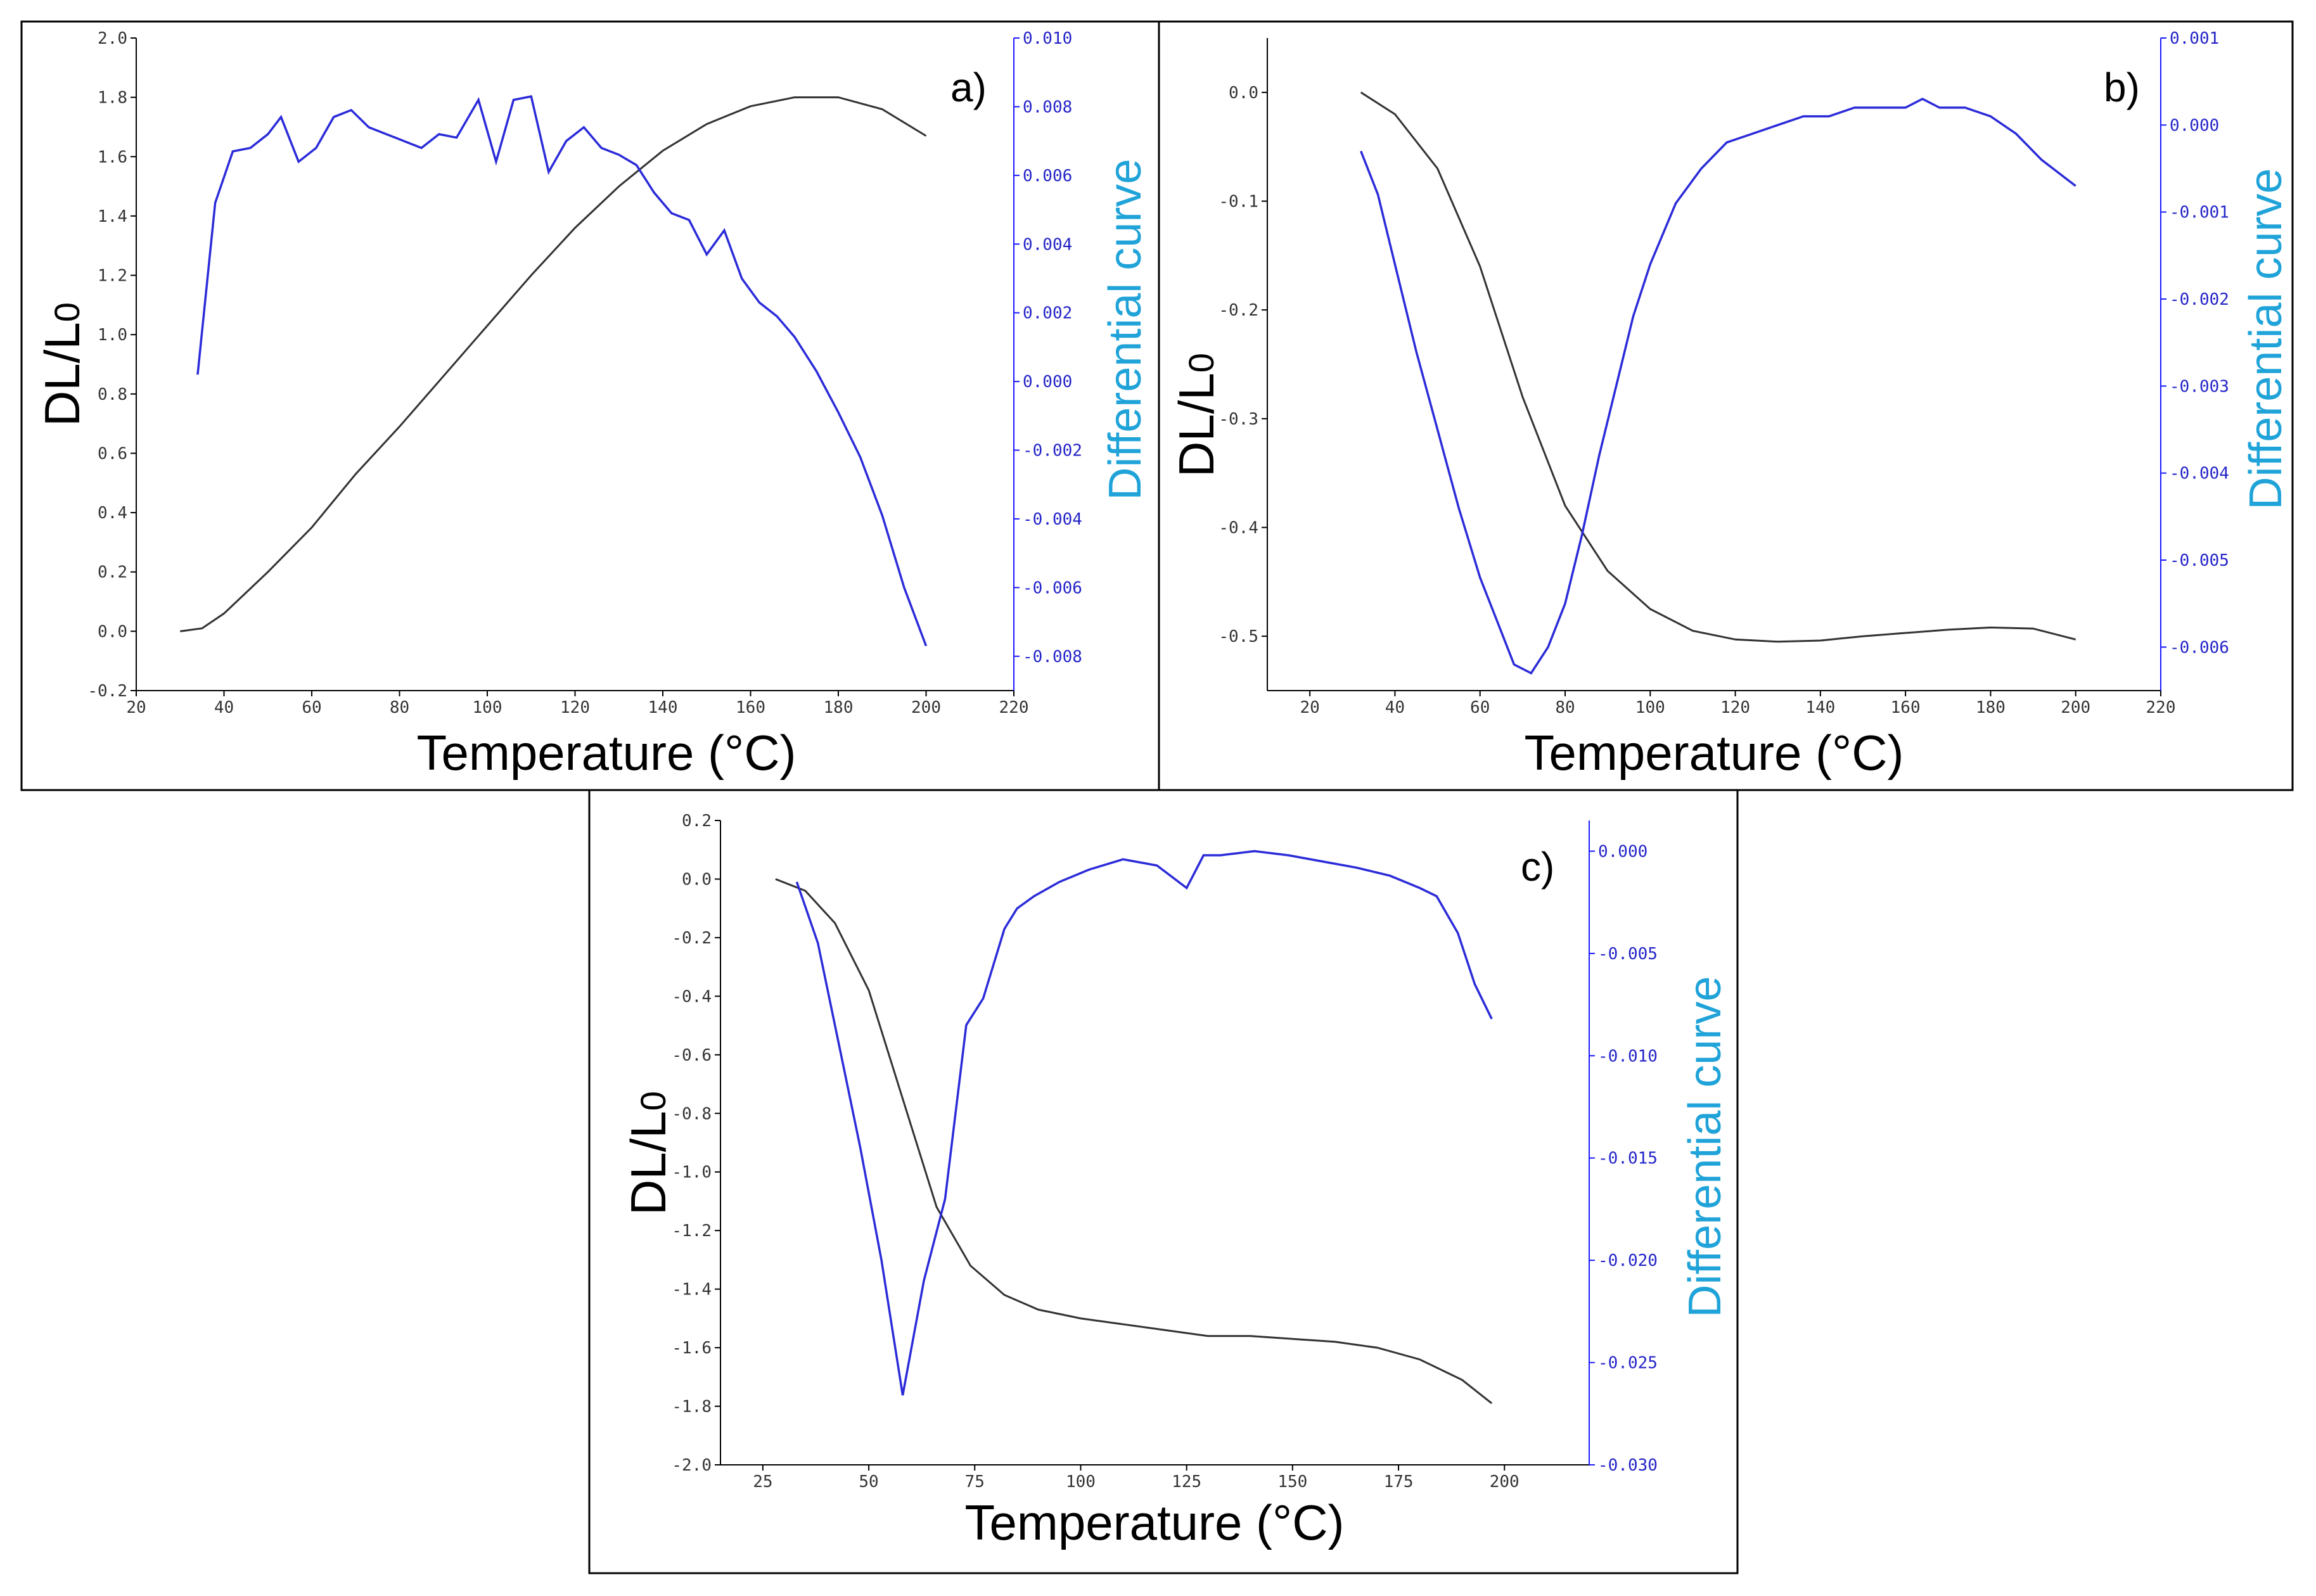 The width and height of the screenshot is (2316, 1596). What do you see at coordinates (1047, 313) in the screenshot?
I see `panel-a-y2-tick-label: 0.002` at bounding box center [1047, 313].